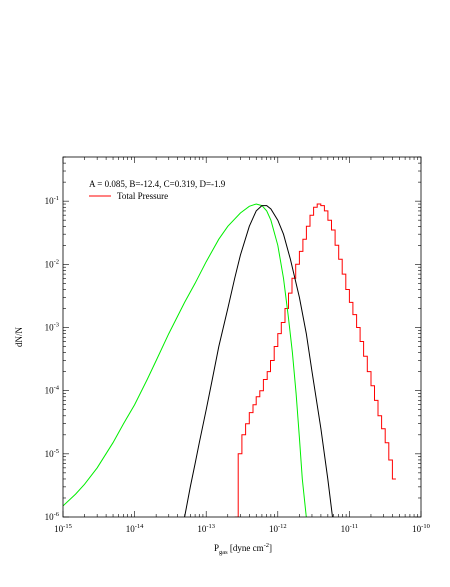  What do you see at coordinates (139, 526) in the screenshot?
I see `x-tick-label-exponent: -14` at bounding box center [139, 526].